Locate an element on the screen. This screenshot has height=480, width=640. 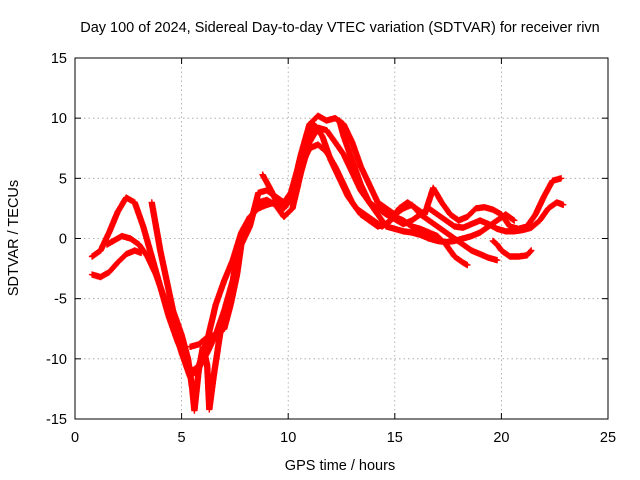
x-tick-label: 5 is located at coordinates (182, 438).